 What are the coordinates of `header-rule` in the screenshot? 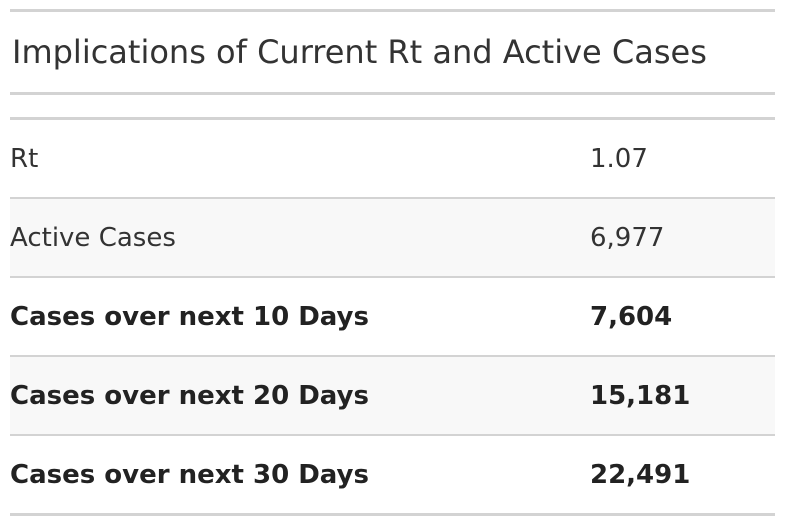 It's located at (392, 118).